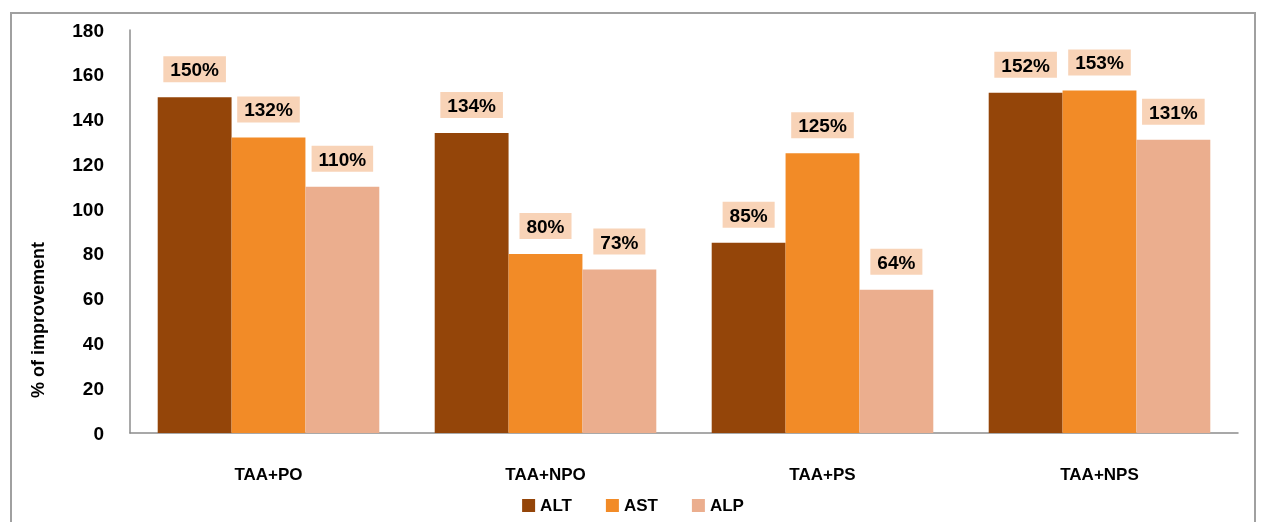  I want to click on data-label: 150%, so click(195, 70).